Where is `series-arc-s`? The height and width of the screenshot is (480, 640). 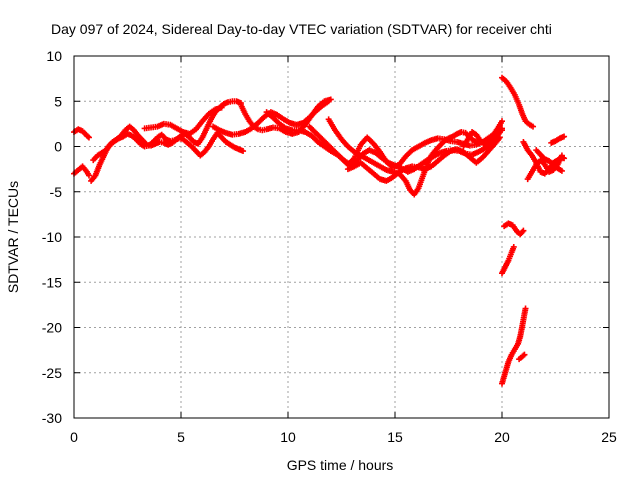
series-arc-s is located at coordinates (544, 167).